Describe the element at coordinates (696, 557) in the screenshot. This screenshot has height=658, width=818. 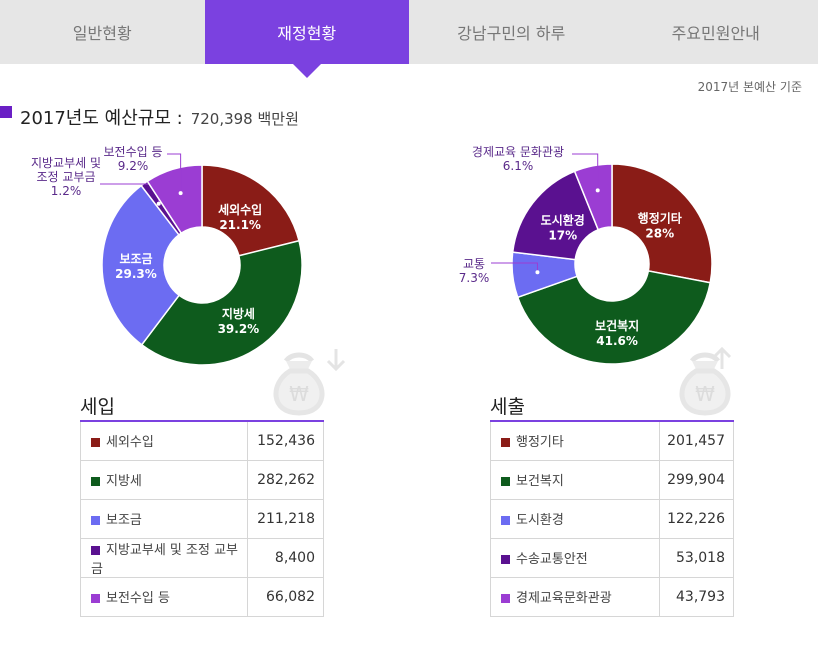
I see `expenditure-row-value: 53,018` at that location.